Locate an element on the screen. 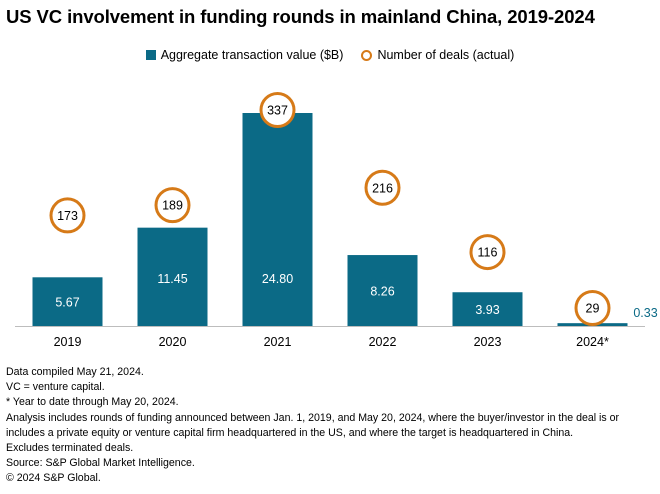 The image size is (660, 494). bar-2020 is located at coordinates (172, 276).